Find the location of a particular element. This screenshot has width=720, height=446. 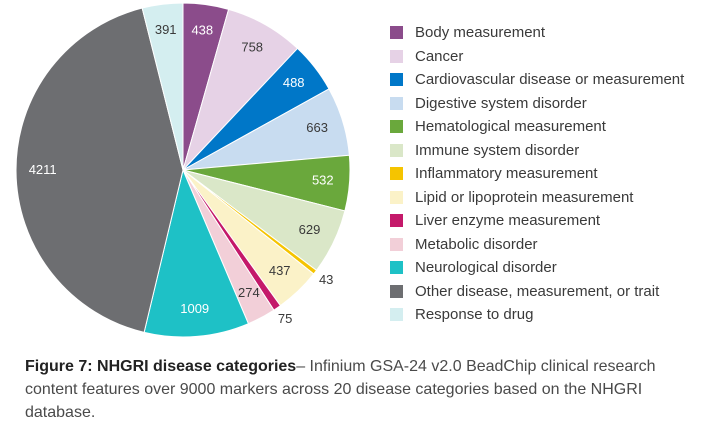

legend-item: Other disease, measurement, or trait is located at coordinates (537, 292).